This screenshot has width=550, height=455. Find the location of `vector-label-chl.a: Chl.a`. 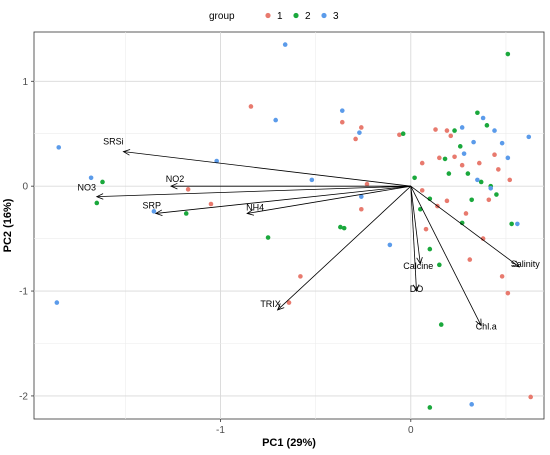

vector-label-chl.a: Chl.a is located at coordinates (486, 327).